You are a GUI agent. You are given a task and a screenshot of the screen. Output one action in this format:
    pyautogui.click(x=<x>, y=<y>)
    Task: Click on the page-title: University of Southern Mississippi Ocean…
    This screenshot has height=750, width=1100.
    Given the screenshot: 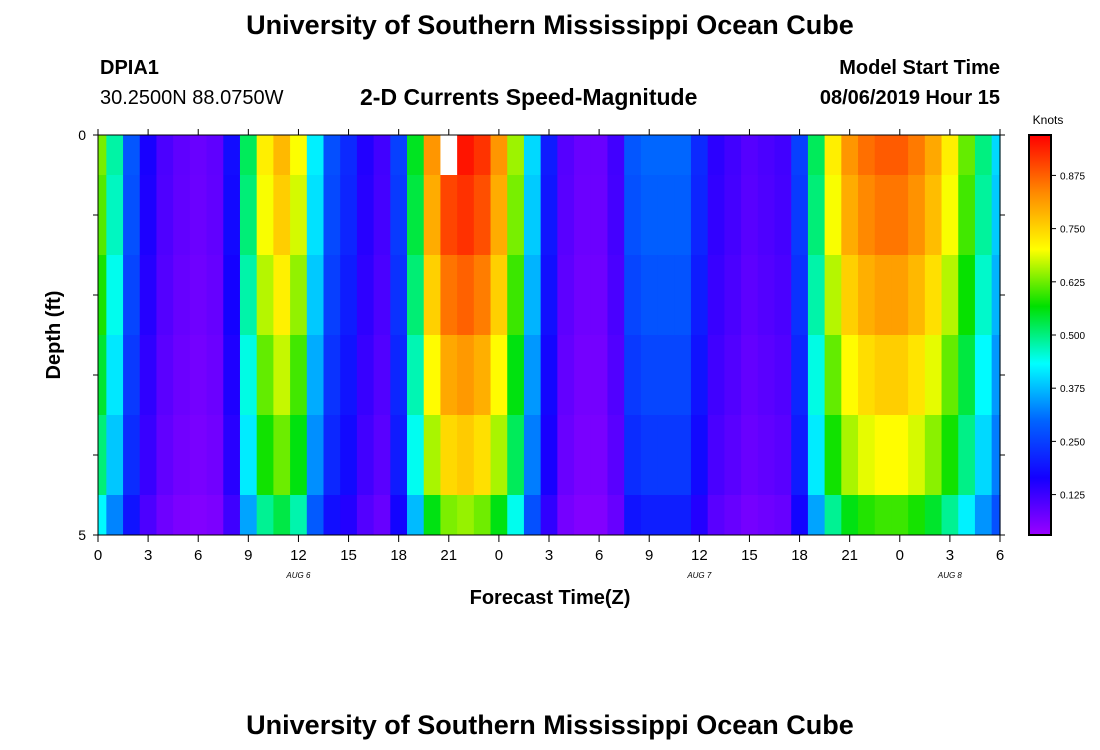 What is the action you would take?
    pyautogui.click(x=550, y=25)
    